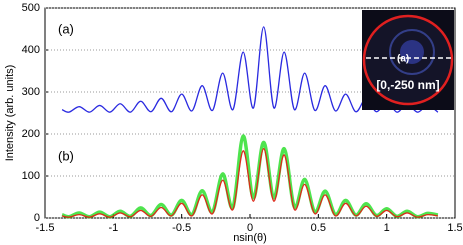 The image size is (463, 245). Describe the element at coordinates (37, 218) in the screenshot. I see `y-tick-label: 0` at that location.